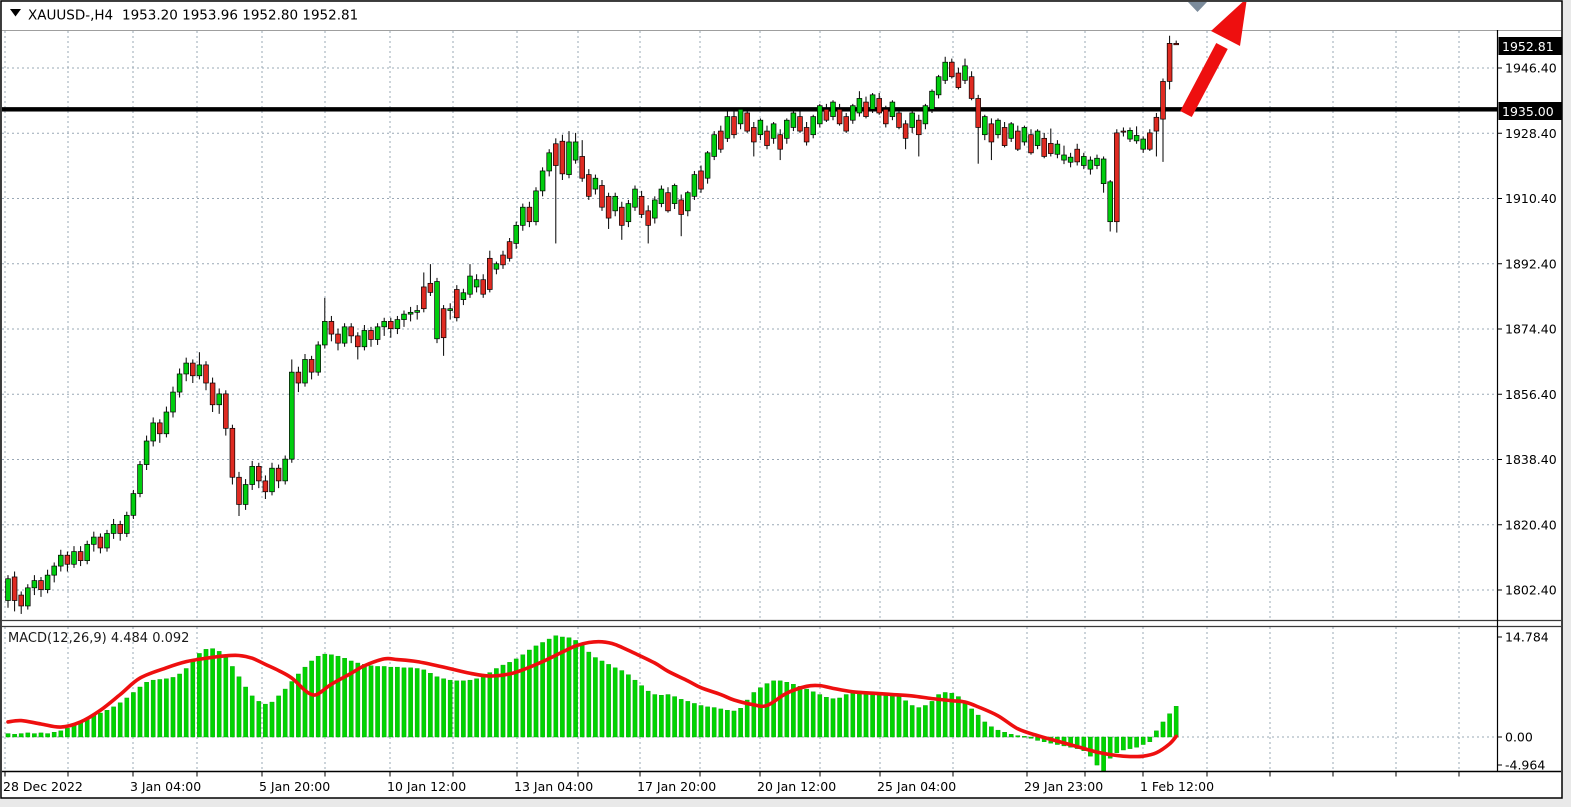  What do you see at coordinates (1531, 68) in the screenshot?
I see `price-tick-label: 1946.40` at bounding box center [1531, 68].